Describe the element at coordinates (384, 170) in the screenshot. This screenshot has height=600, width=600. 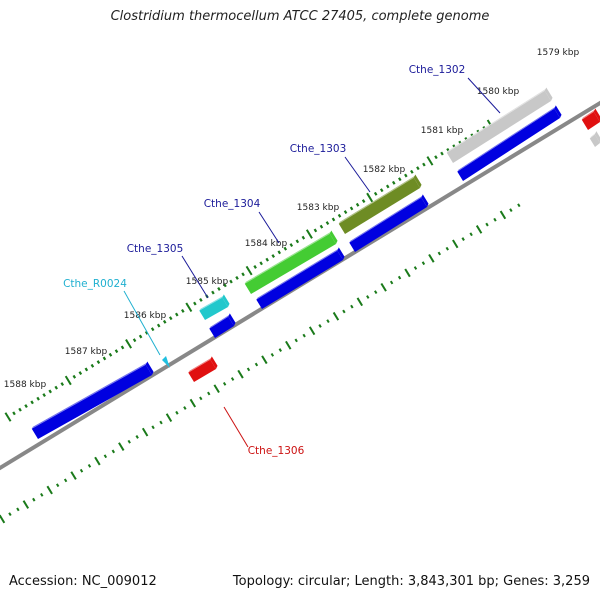
I see `tick-label: 1582 kbp` at that location.